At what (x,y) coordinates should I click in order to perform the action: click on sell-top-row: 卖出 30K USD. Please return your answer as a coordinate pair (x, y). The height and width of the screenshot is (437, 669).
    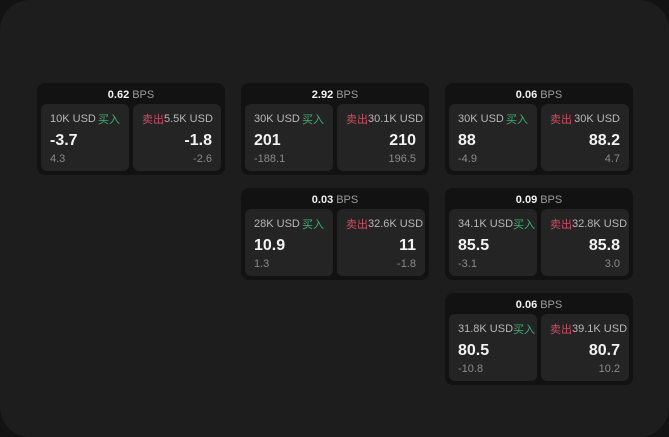
    Looking at the image, I should click on (585, 119).